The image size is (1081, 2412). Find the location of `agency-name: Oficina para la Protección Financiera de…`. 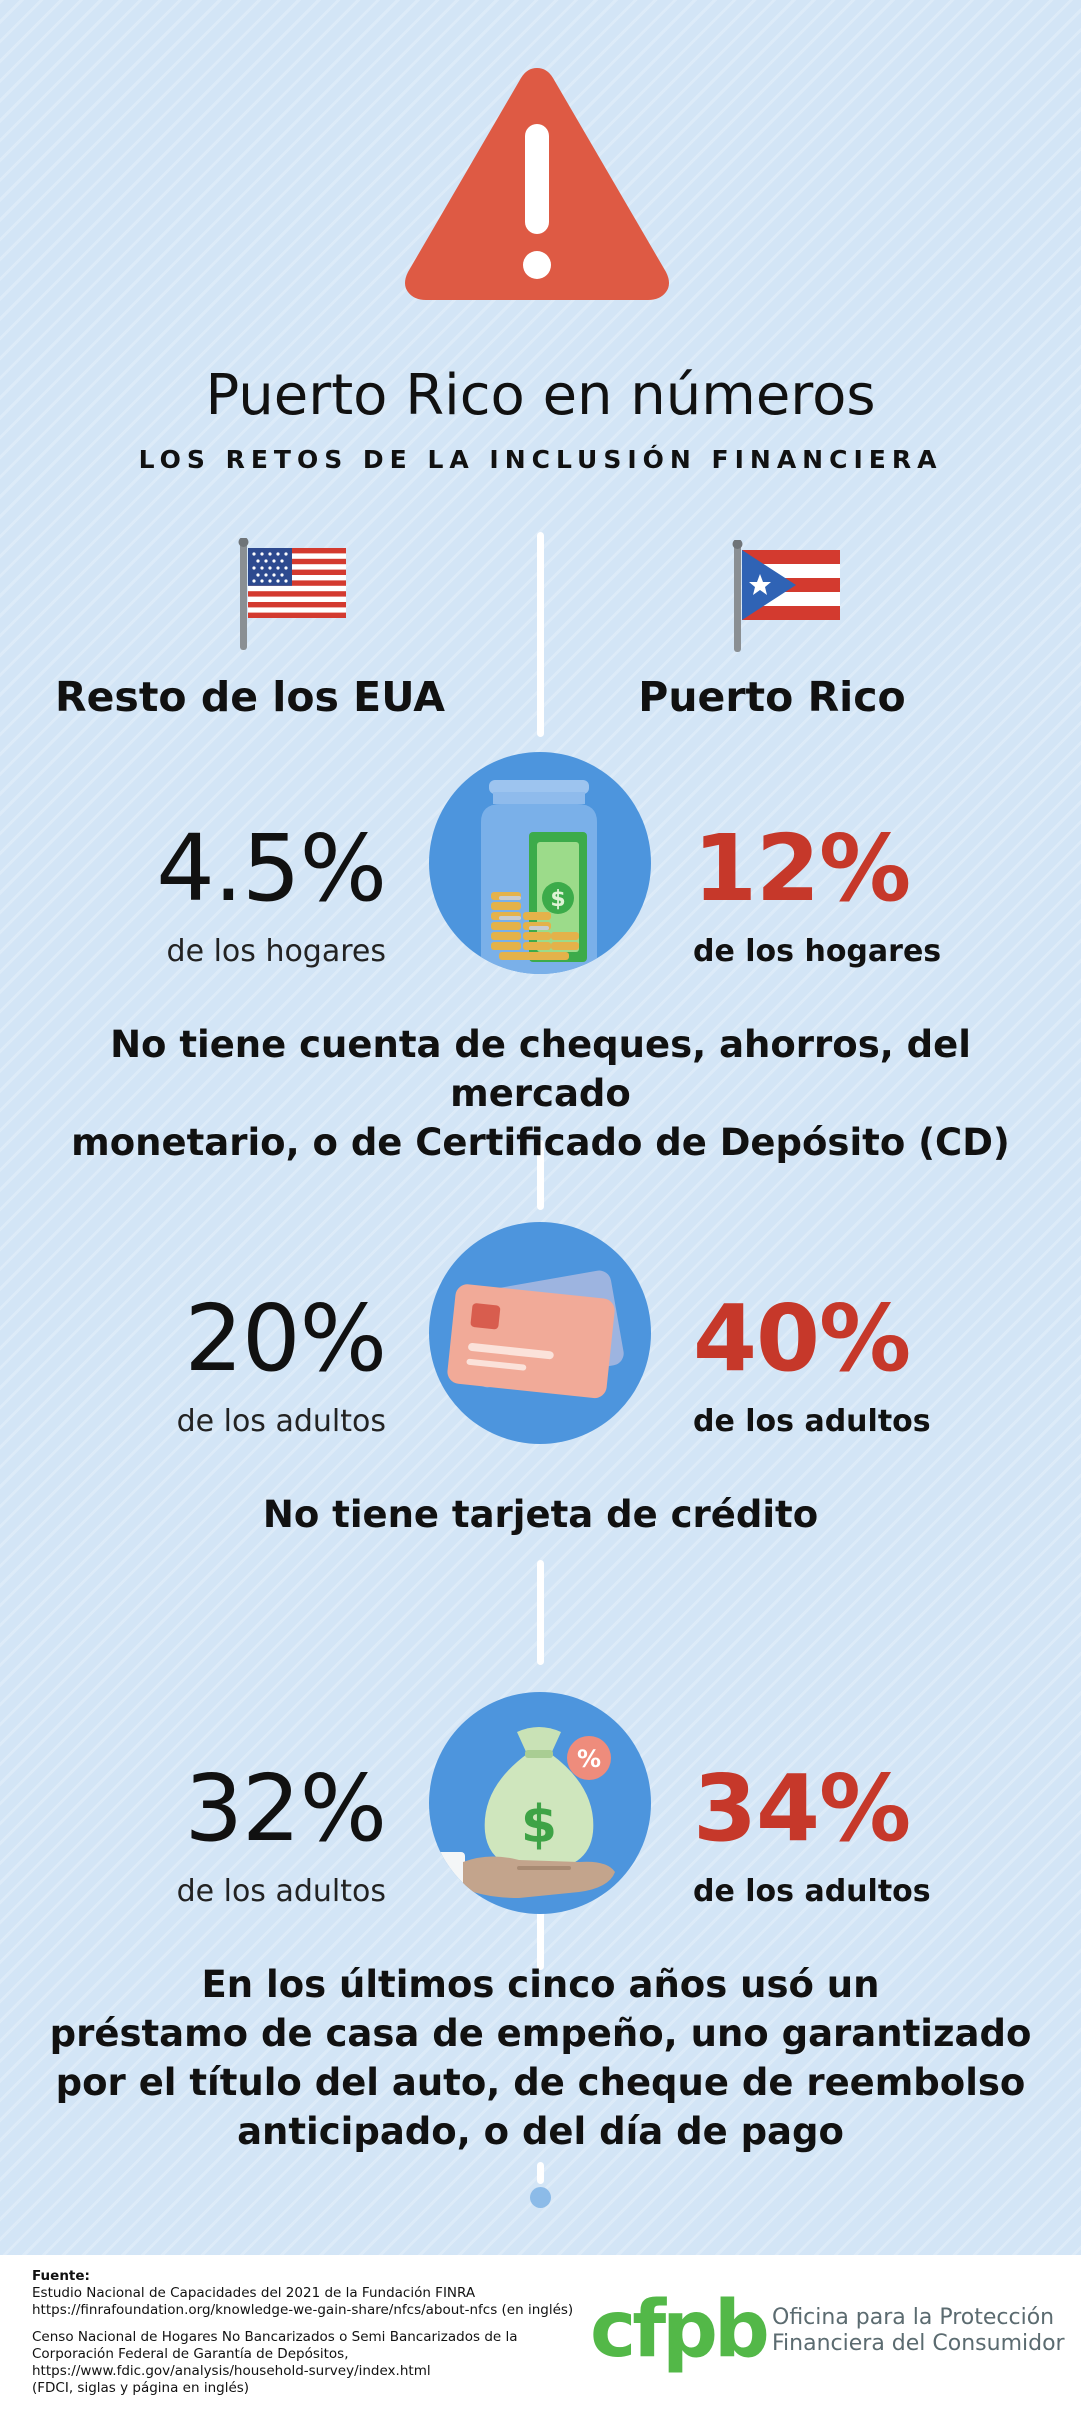

agency-name: Oficina para la Protección Financiera de… is located at coordinates (922, 2331).